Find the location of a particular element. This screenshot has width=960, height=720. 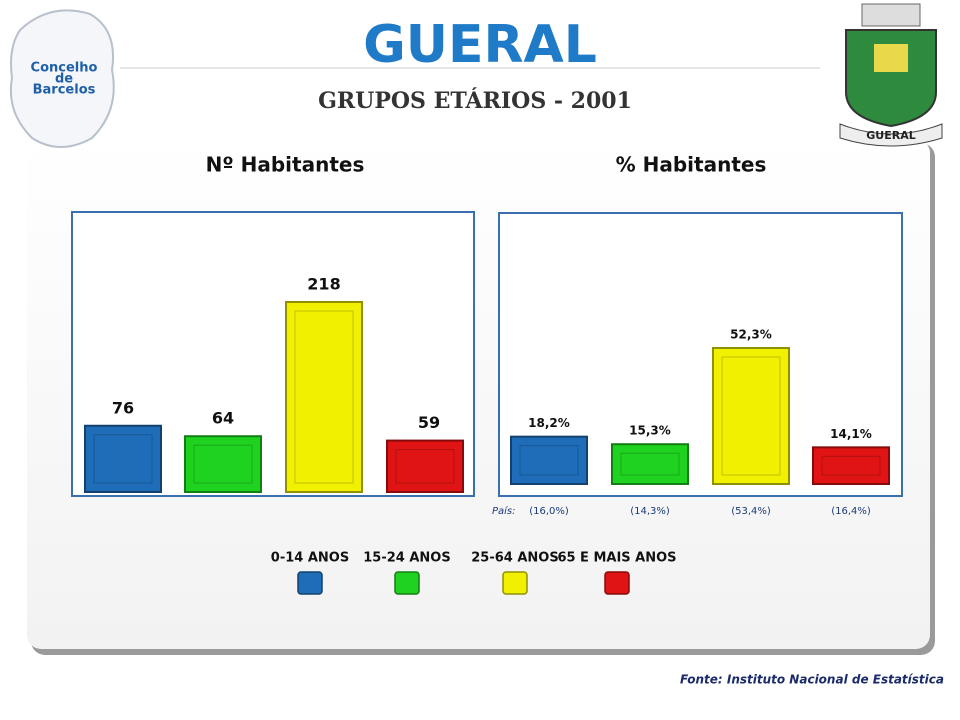

value-label: 14,1% is located at coordinates (851, 434).